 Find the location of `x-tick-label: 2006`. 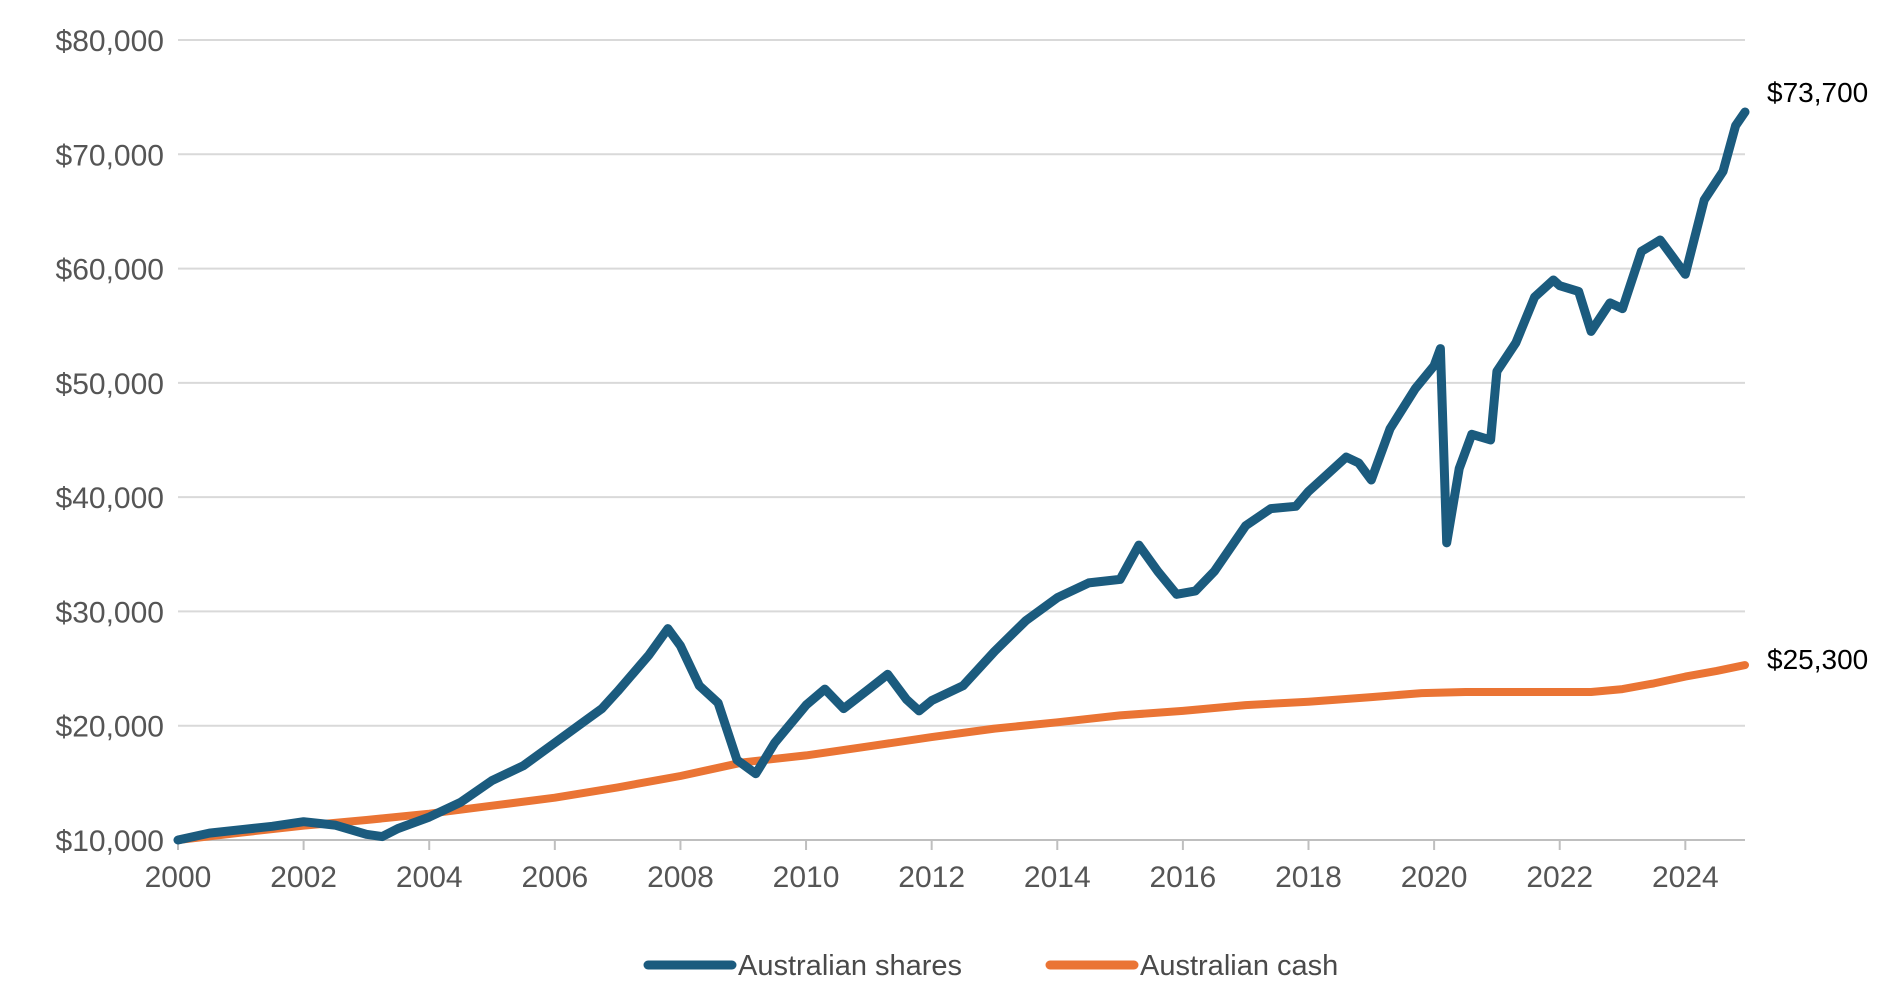

x-tick-label: 2006 is located at coordinates (554, 877).